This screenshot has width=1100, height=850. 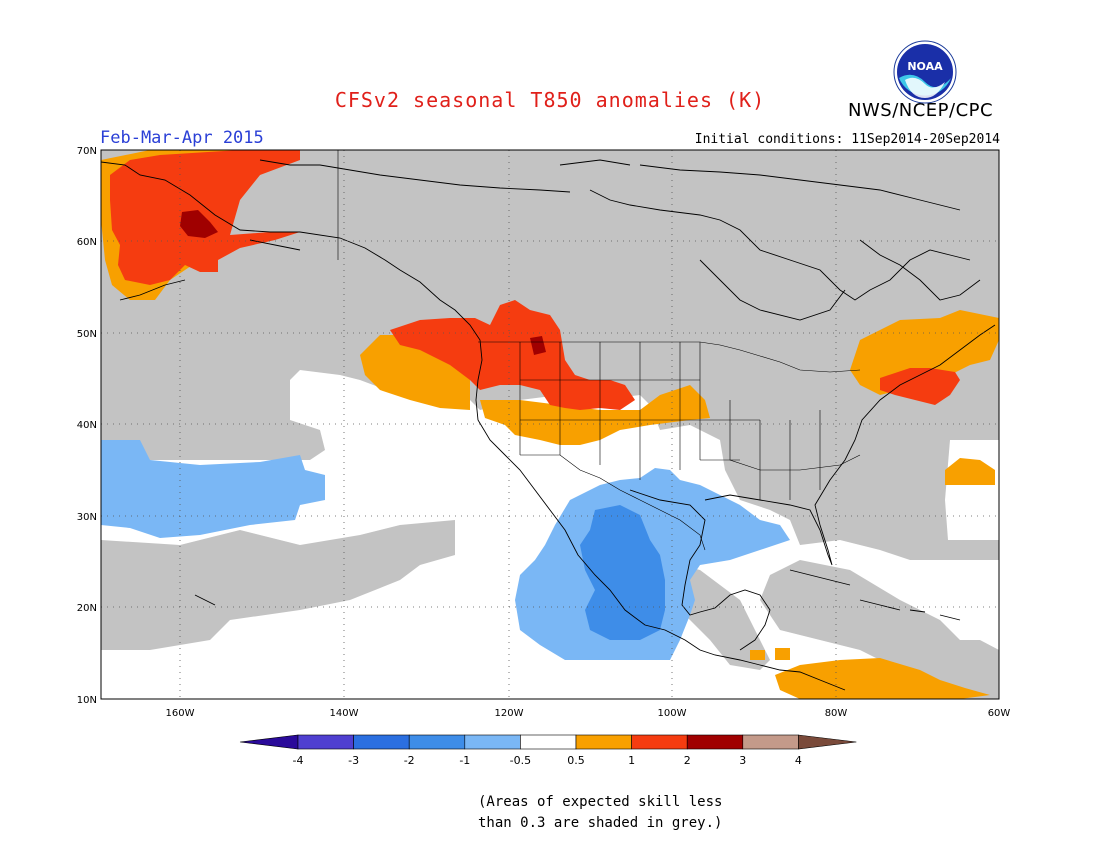 I want to click on negative-anomaly-dark, so click(x=622, y=572).